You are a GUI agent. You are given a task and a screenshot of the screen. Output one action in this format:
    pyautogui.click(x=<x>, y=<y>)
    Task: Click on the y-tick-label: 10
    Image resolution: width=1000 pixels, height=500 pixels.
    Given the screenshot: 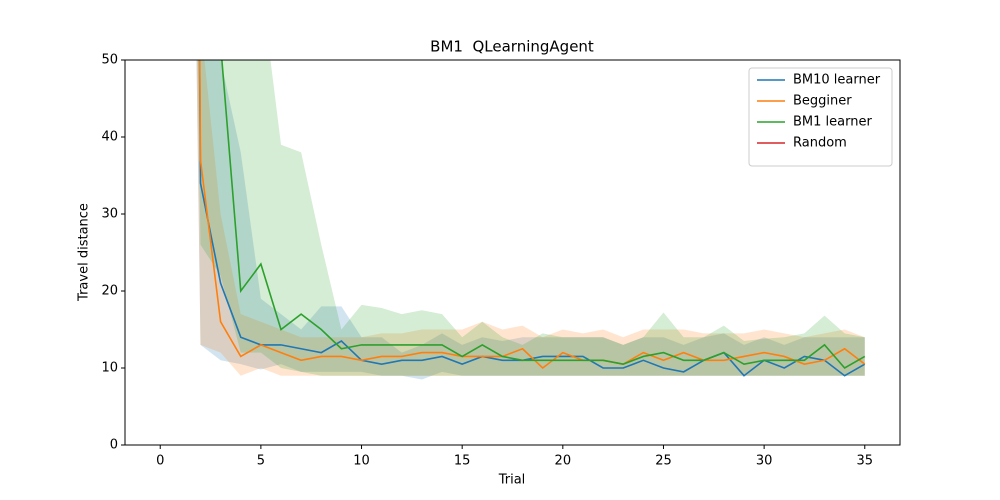 What is the action you would take?
    pyautogui.click(x=109, y=368)
    